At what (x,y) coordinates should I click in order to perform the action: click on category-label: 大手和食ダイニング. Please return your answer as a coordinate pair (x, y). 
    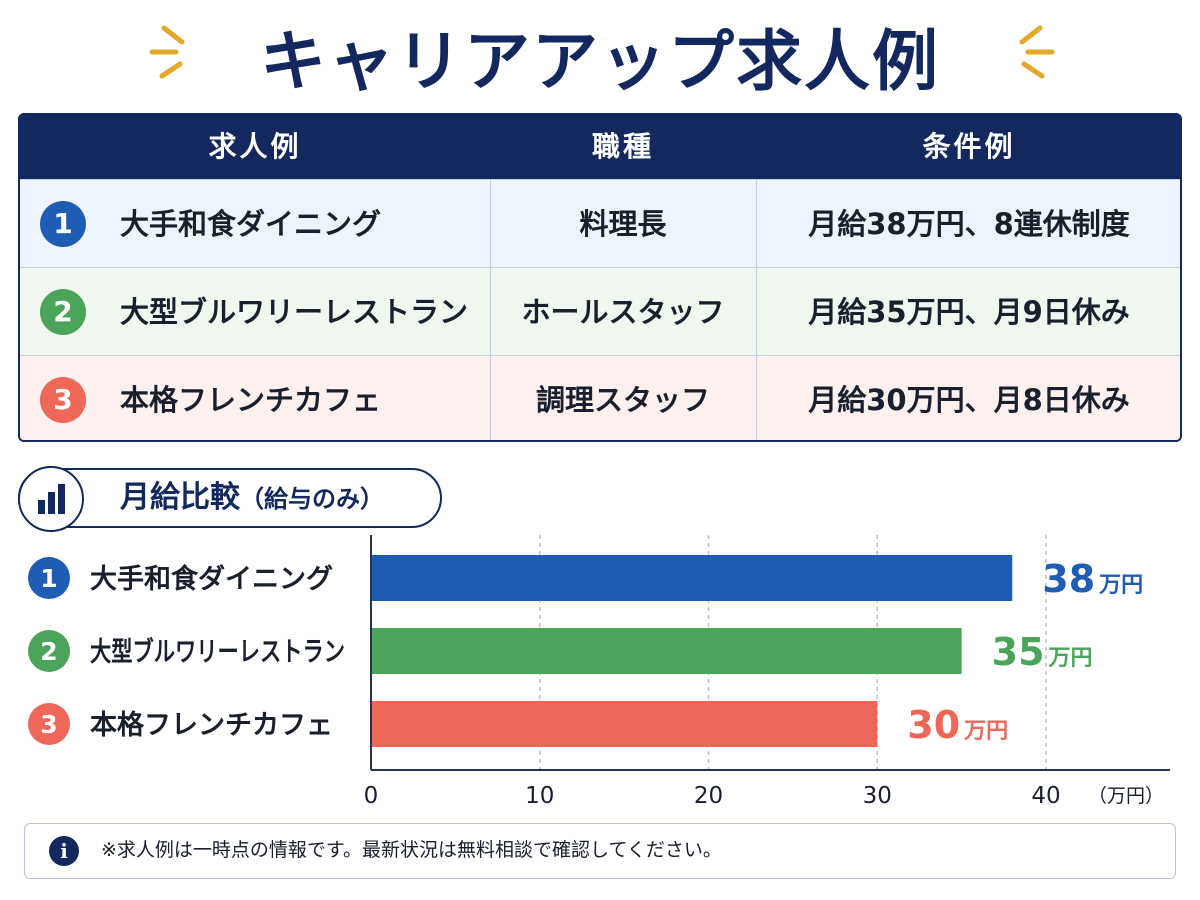
    Looking at the image, I should click on (211, 579).